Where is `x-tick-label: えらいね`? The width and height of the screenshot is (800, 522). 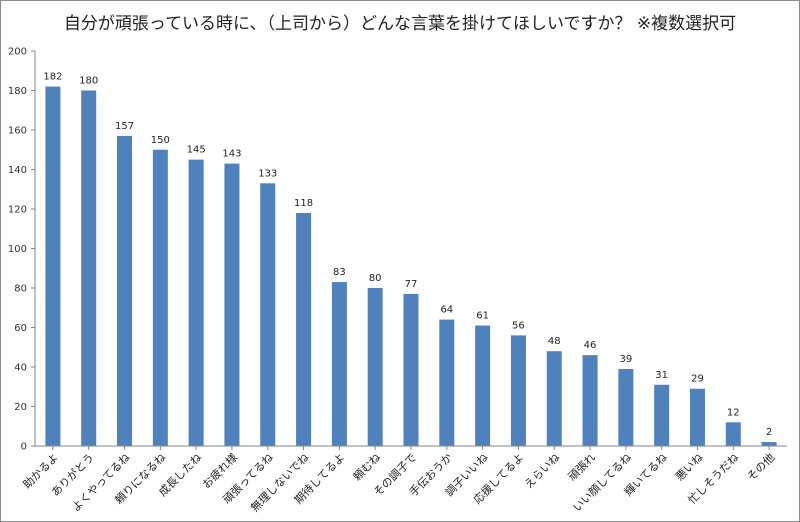 x-tick-label: えらいね is located at coordinates (542, 471).